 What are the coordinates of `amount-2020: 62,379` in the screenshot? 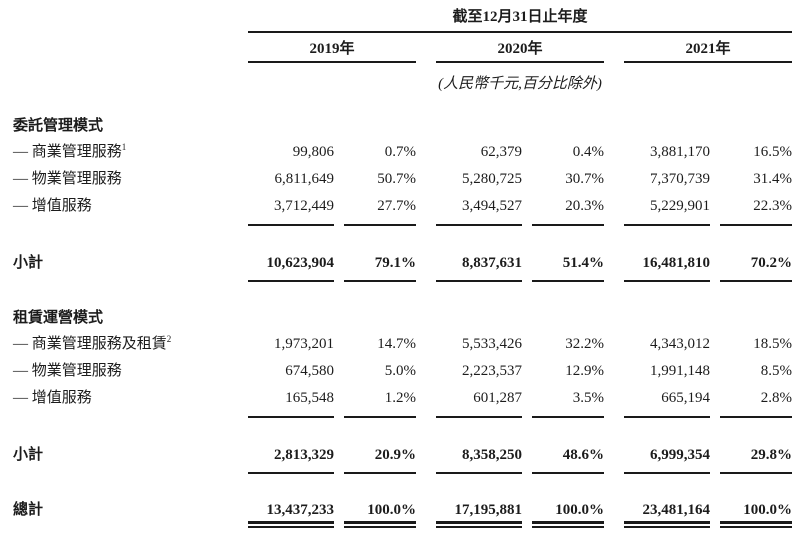 It's located at (501, 152).